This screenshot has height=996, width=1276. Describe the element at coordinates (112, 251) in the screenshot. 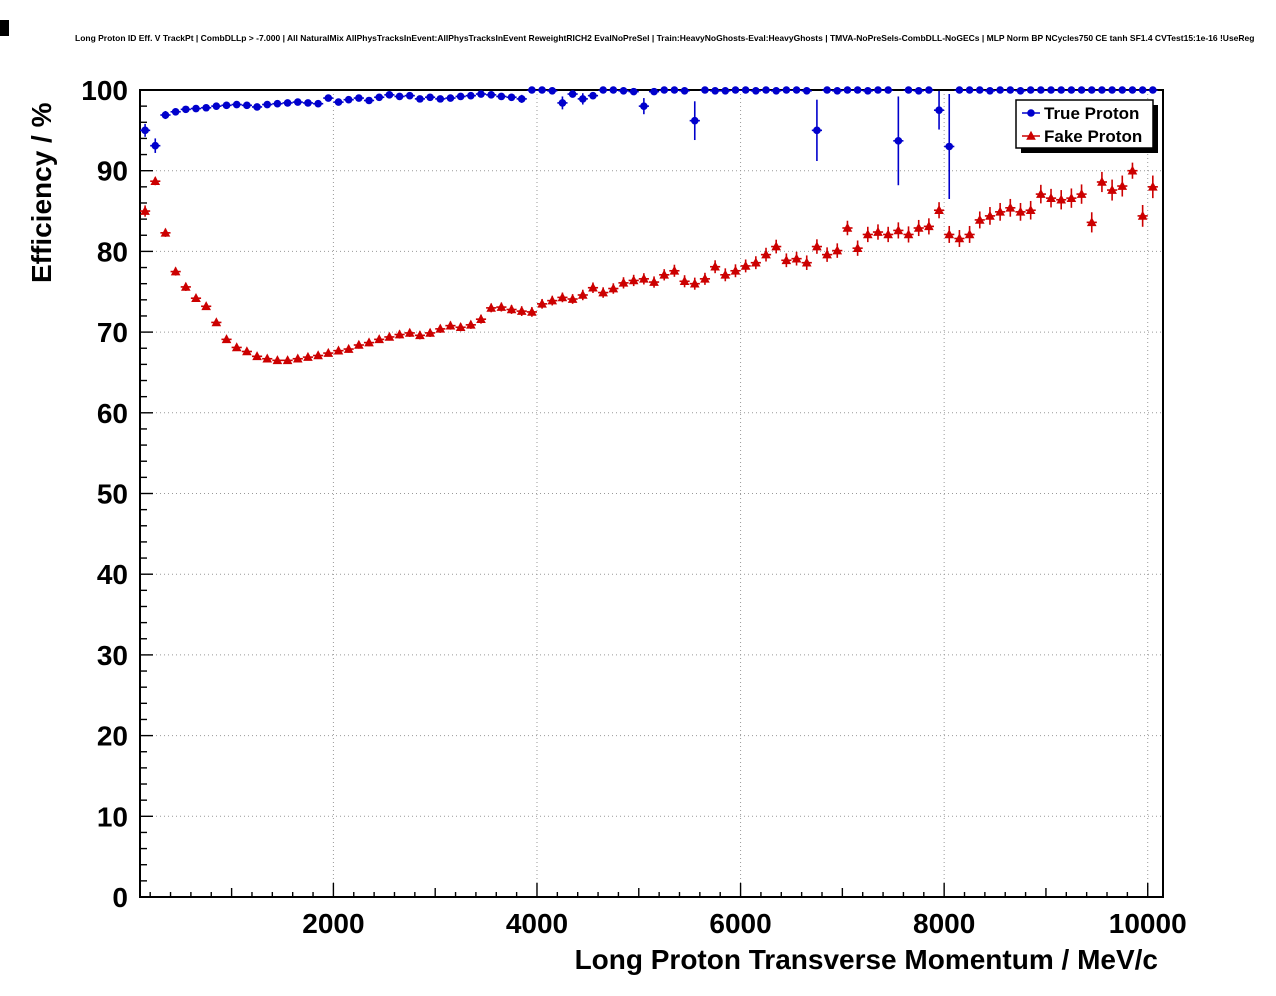

I see `svg-text: 80` at that location.